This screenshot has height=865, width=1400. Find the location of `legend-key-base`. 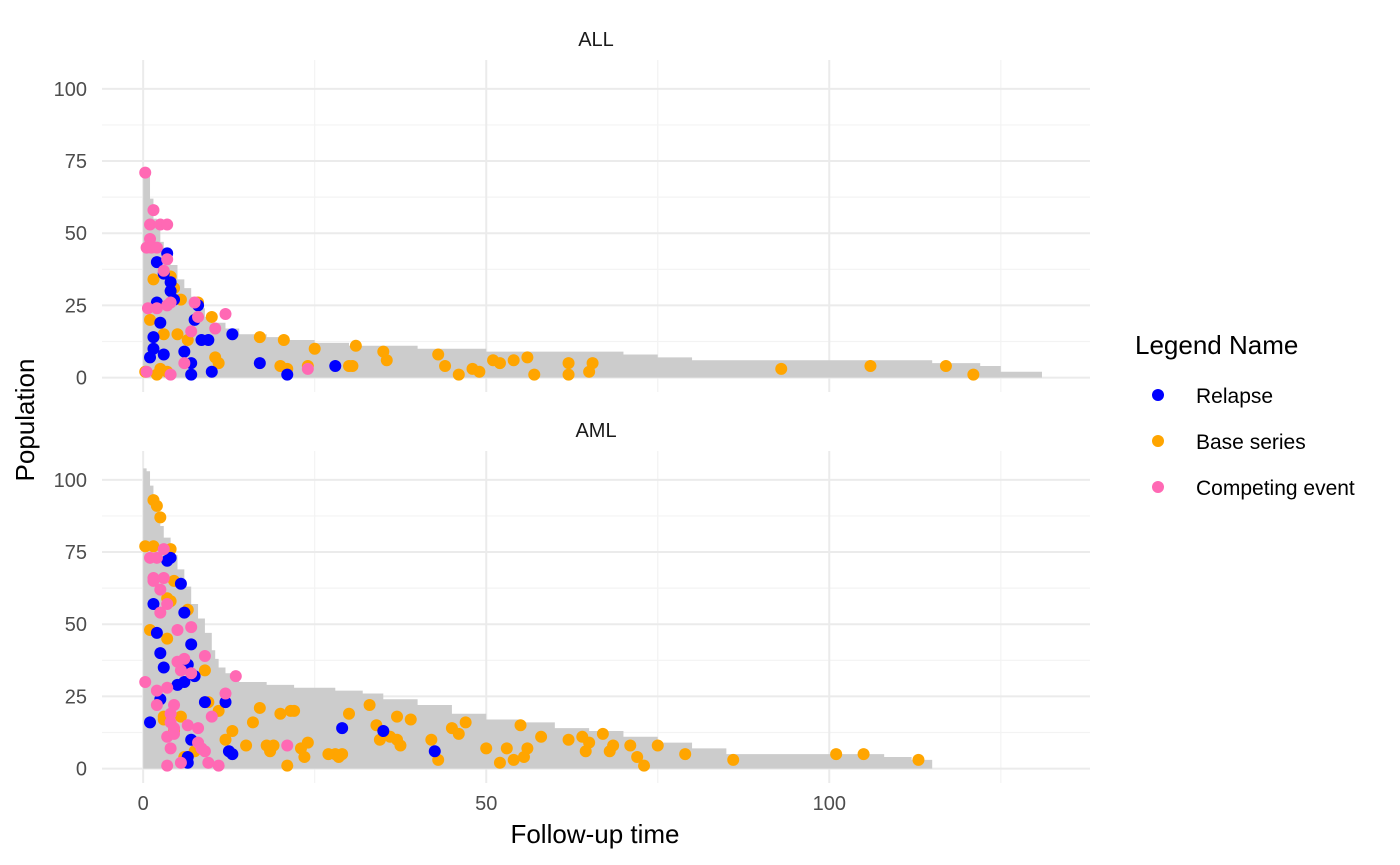

legend-key-base is located at coordinates (1158, 441).